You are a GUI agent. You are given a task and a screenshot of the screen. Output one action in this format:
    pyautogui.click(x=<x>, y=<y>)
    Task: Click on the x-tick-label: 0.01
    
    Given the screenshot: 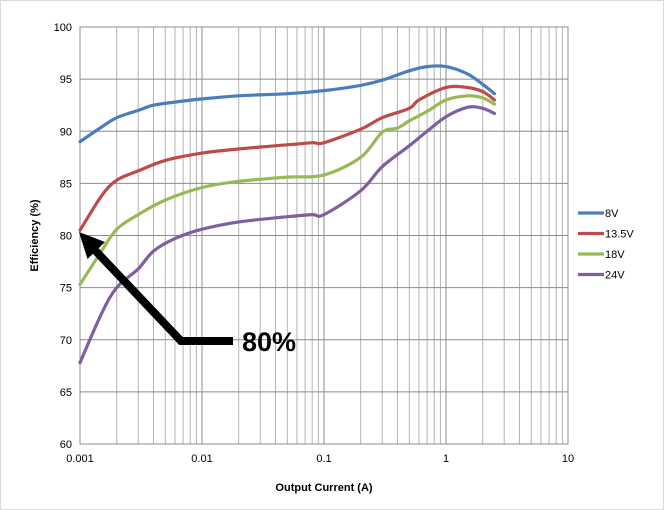 What is the action you would take?
    pyautogui.click(x=201, y=459)
    